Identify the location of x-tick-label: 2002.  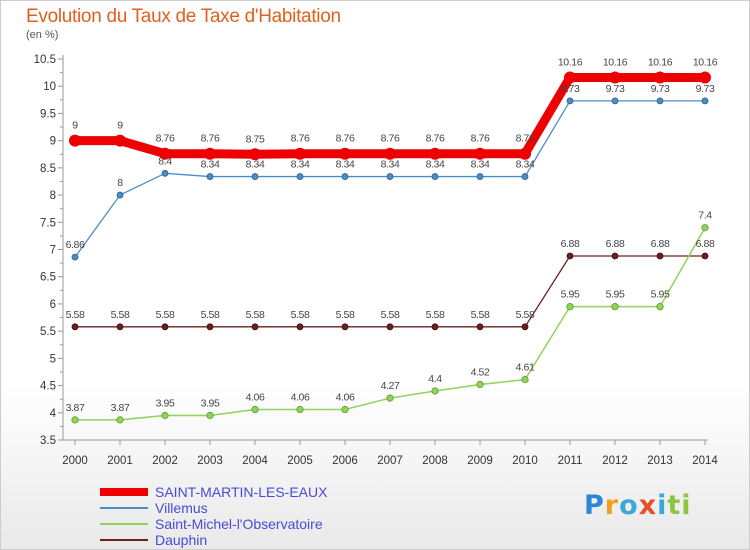
(165, 461).